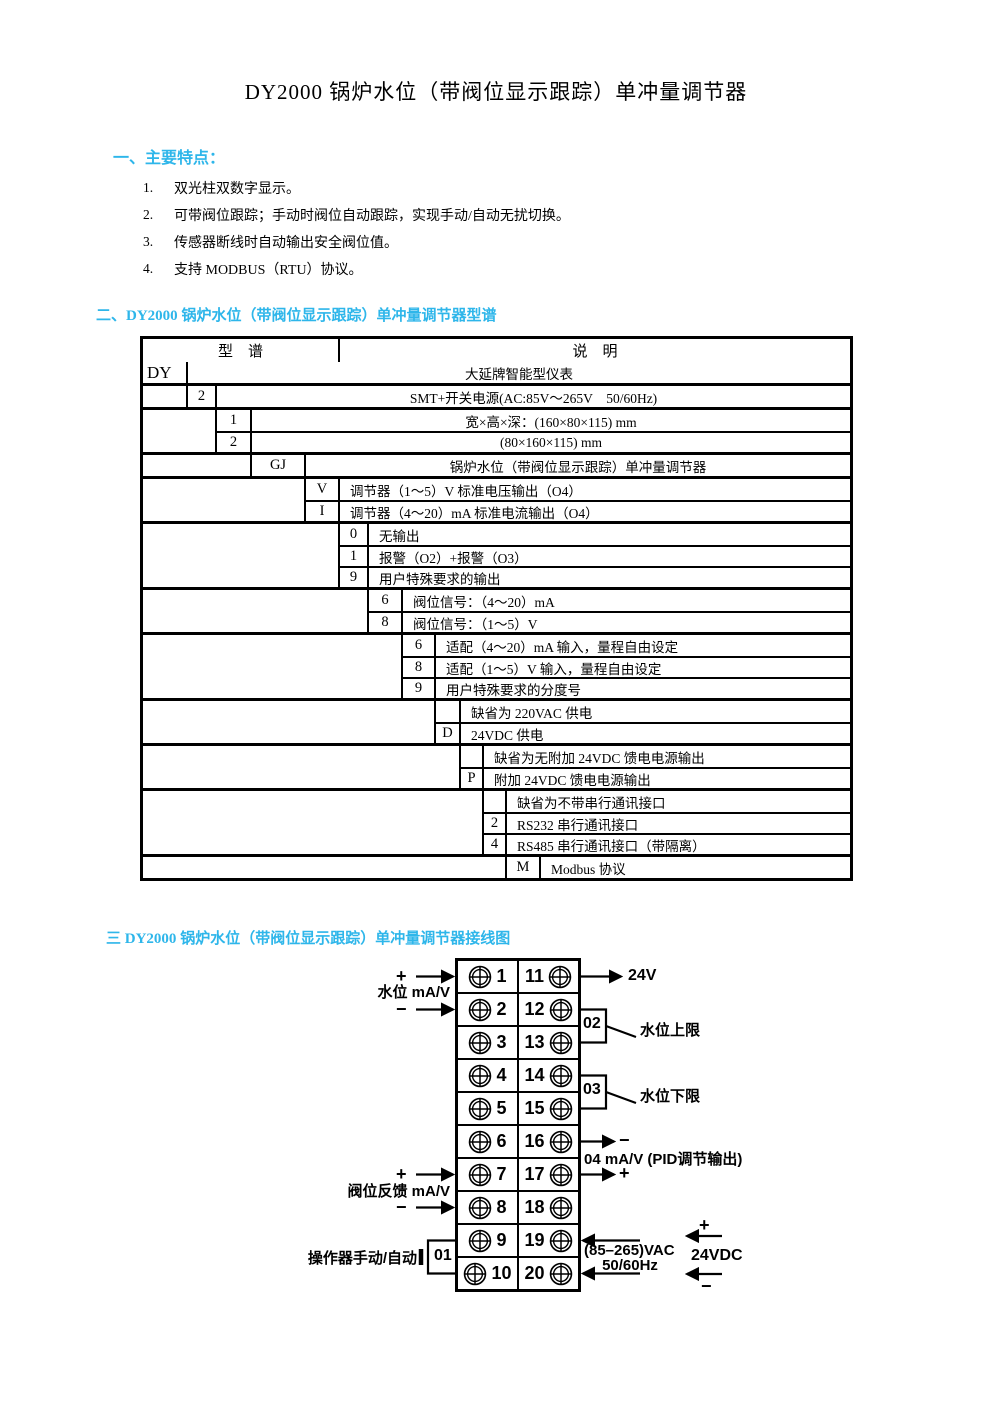  Describe the element at coordinates (453, 558) in the screenshot. I see `model-desc-cell: 报警（O2）+报警（O3）` at that location.